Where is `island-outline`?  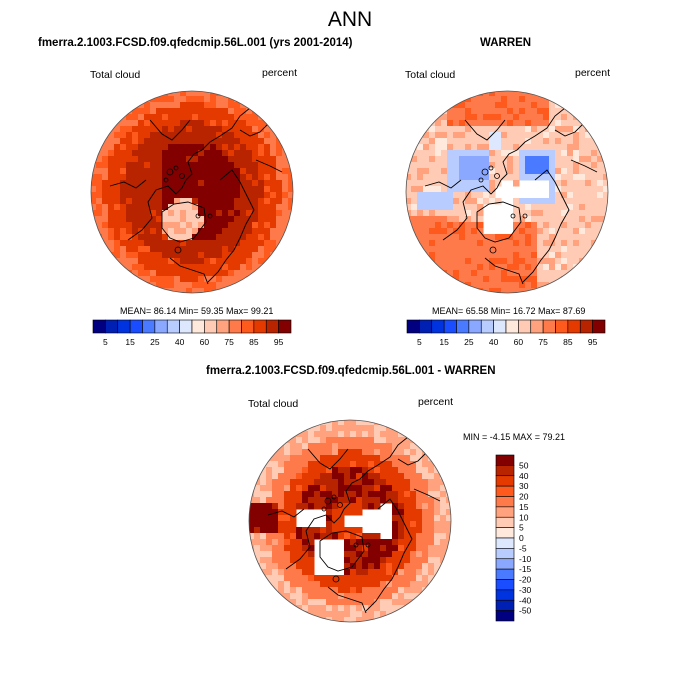
island-outline is located at coordinates (324, 509).